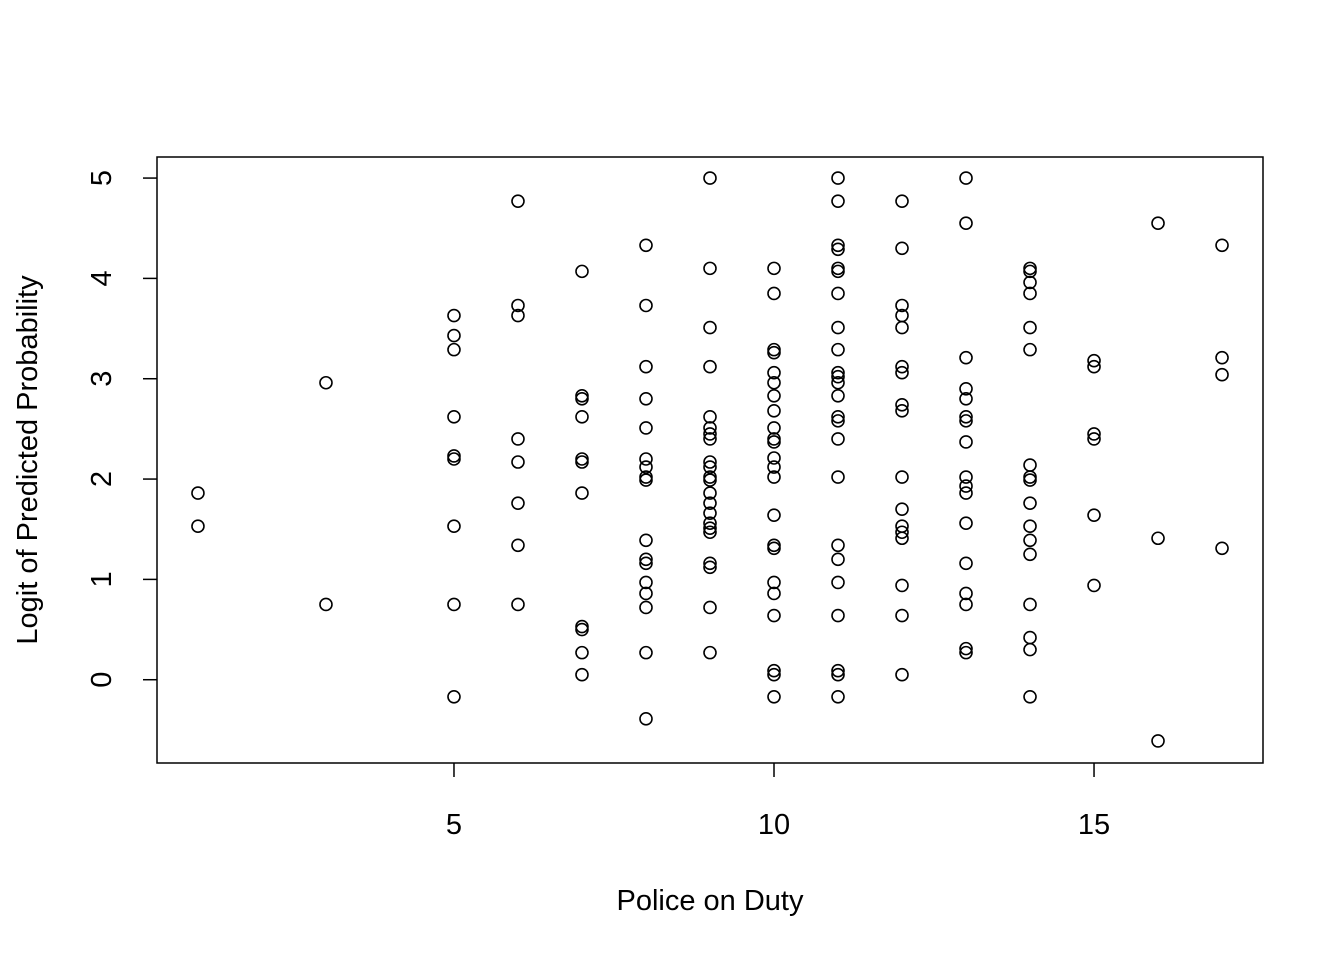 Image resolution: width=1344 pixels, height=965 pixels. What do you see at coordinates (778, 802) in the screenshot?
I see `x-axis: 5 10 15` at bounding box center [778, 802].